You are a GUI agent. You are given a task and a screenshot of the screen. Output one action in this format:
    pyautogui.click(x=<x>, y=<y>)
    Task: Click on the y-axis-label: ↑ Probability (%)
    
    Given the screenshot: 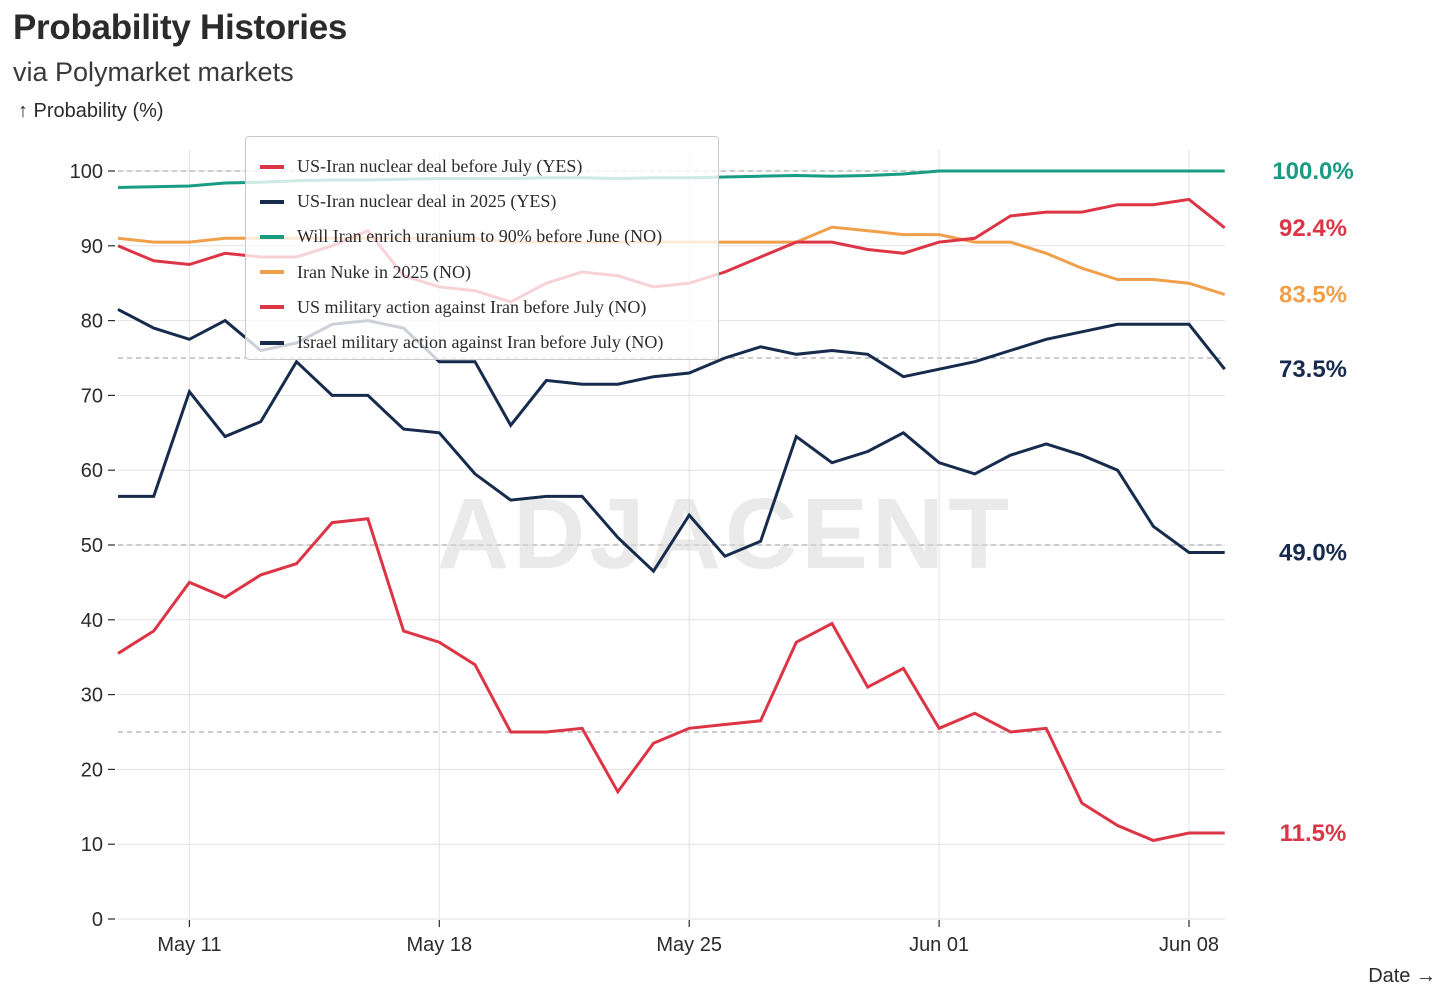 What is the action you would take?
    pyautogui.click(x=91, y=111)
    